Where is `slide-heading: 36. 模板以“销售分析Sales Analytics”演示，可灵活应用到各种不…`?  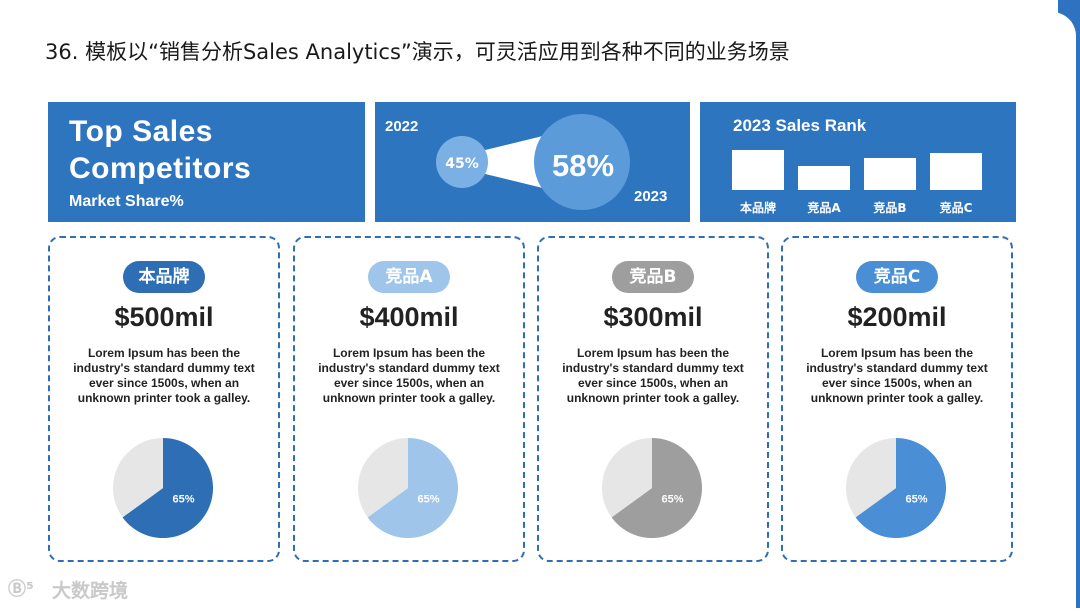
slide-heading: 36. 模板以“销售分析Sales Analytics”演示，可灵活应用到各种不… is located at coordinates (417, 52).